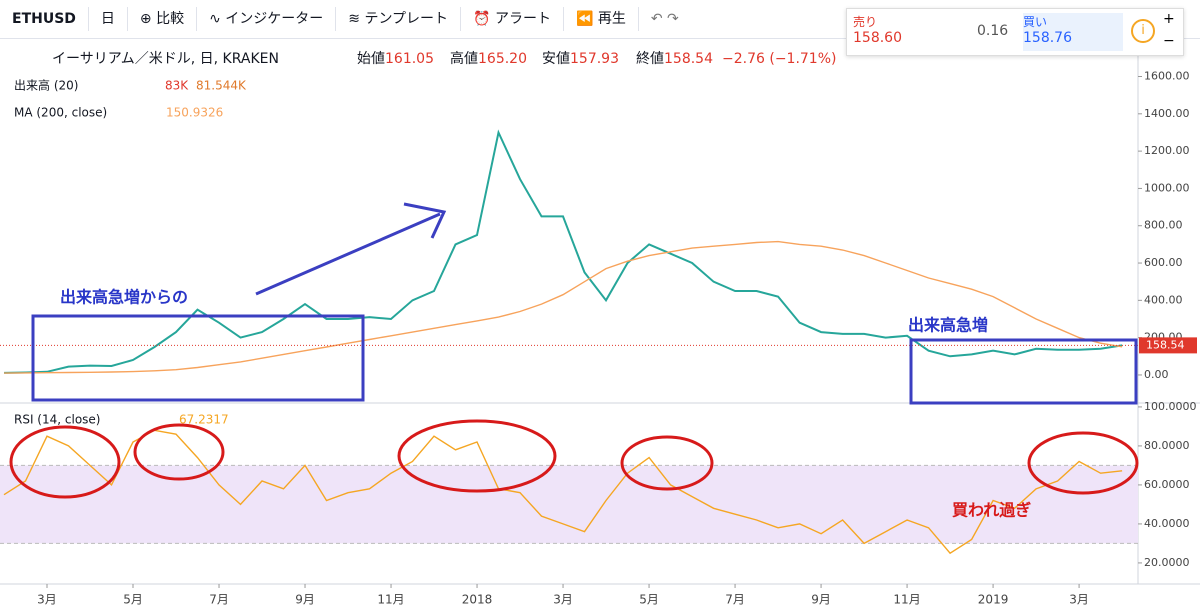  I want to click on toolbar-button: ⏰ アラート, so click(512, 19).